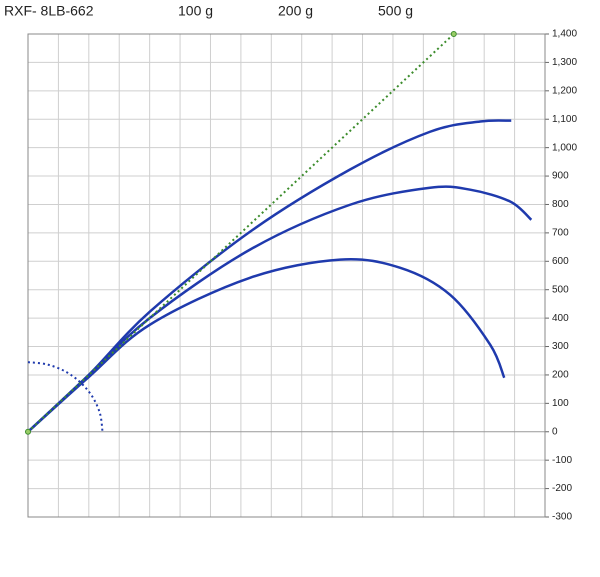  What do you see at coordinates (395, 11) in the screenshot?
I see `legend-label: 500 g` at bounding box center [395, 11].